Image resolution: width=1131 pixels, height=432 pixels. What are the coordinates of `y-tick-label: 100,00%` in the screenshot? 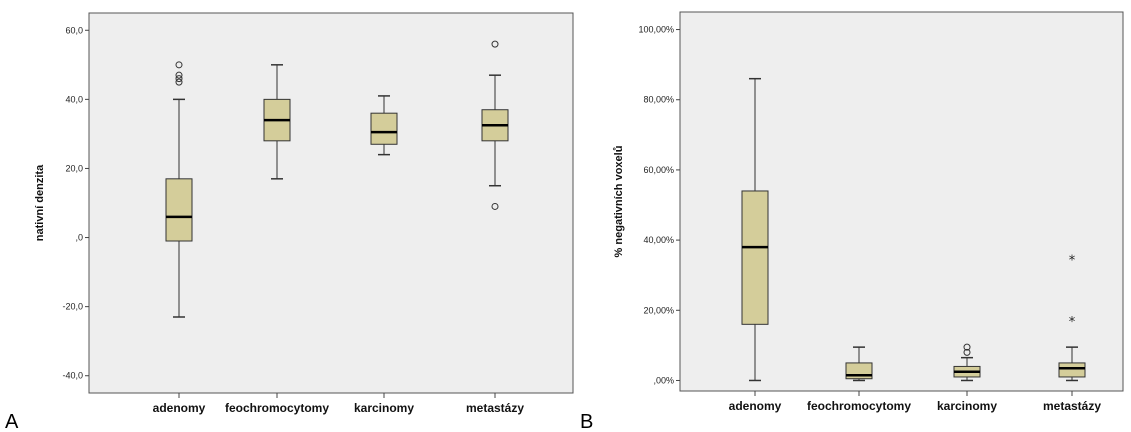 It's located at (656, 30).